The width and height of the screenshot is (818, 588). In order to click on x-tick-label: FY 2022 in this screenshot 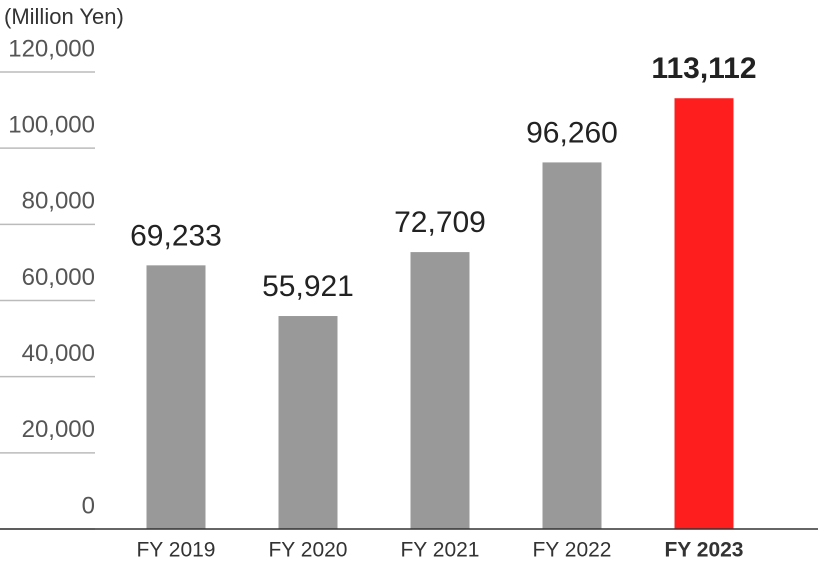, I will do `click(571, 550)`.